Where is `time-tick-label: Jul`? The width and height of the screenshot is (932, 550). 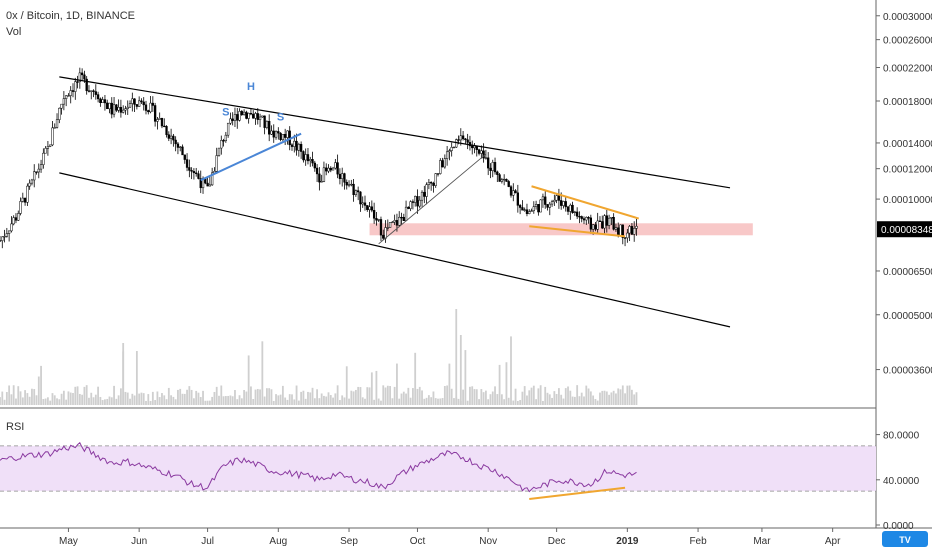
time-tick-label: Jul is located at coordinates (207, 541).